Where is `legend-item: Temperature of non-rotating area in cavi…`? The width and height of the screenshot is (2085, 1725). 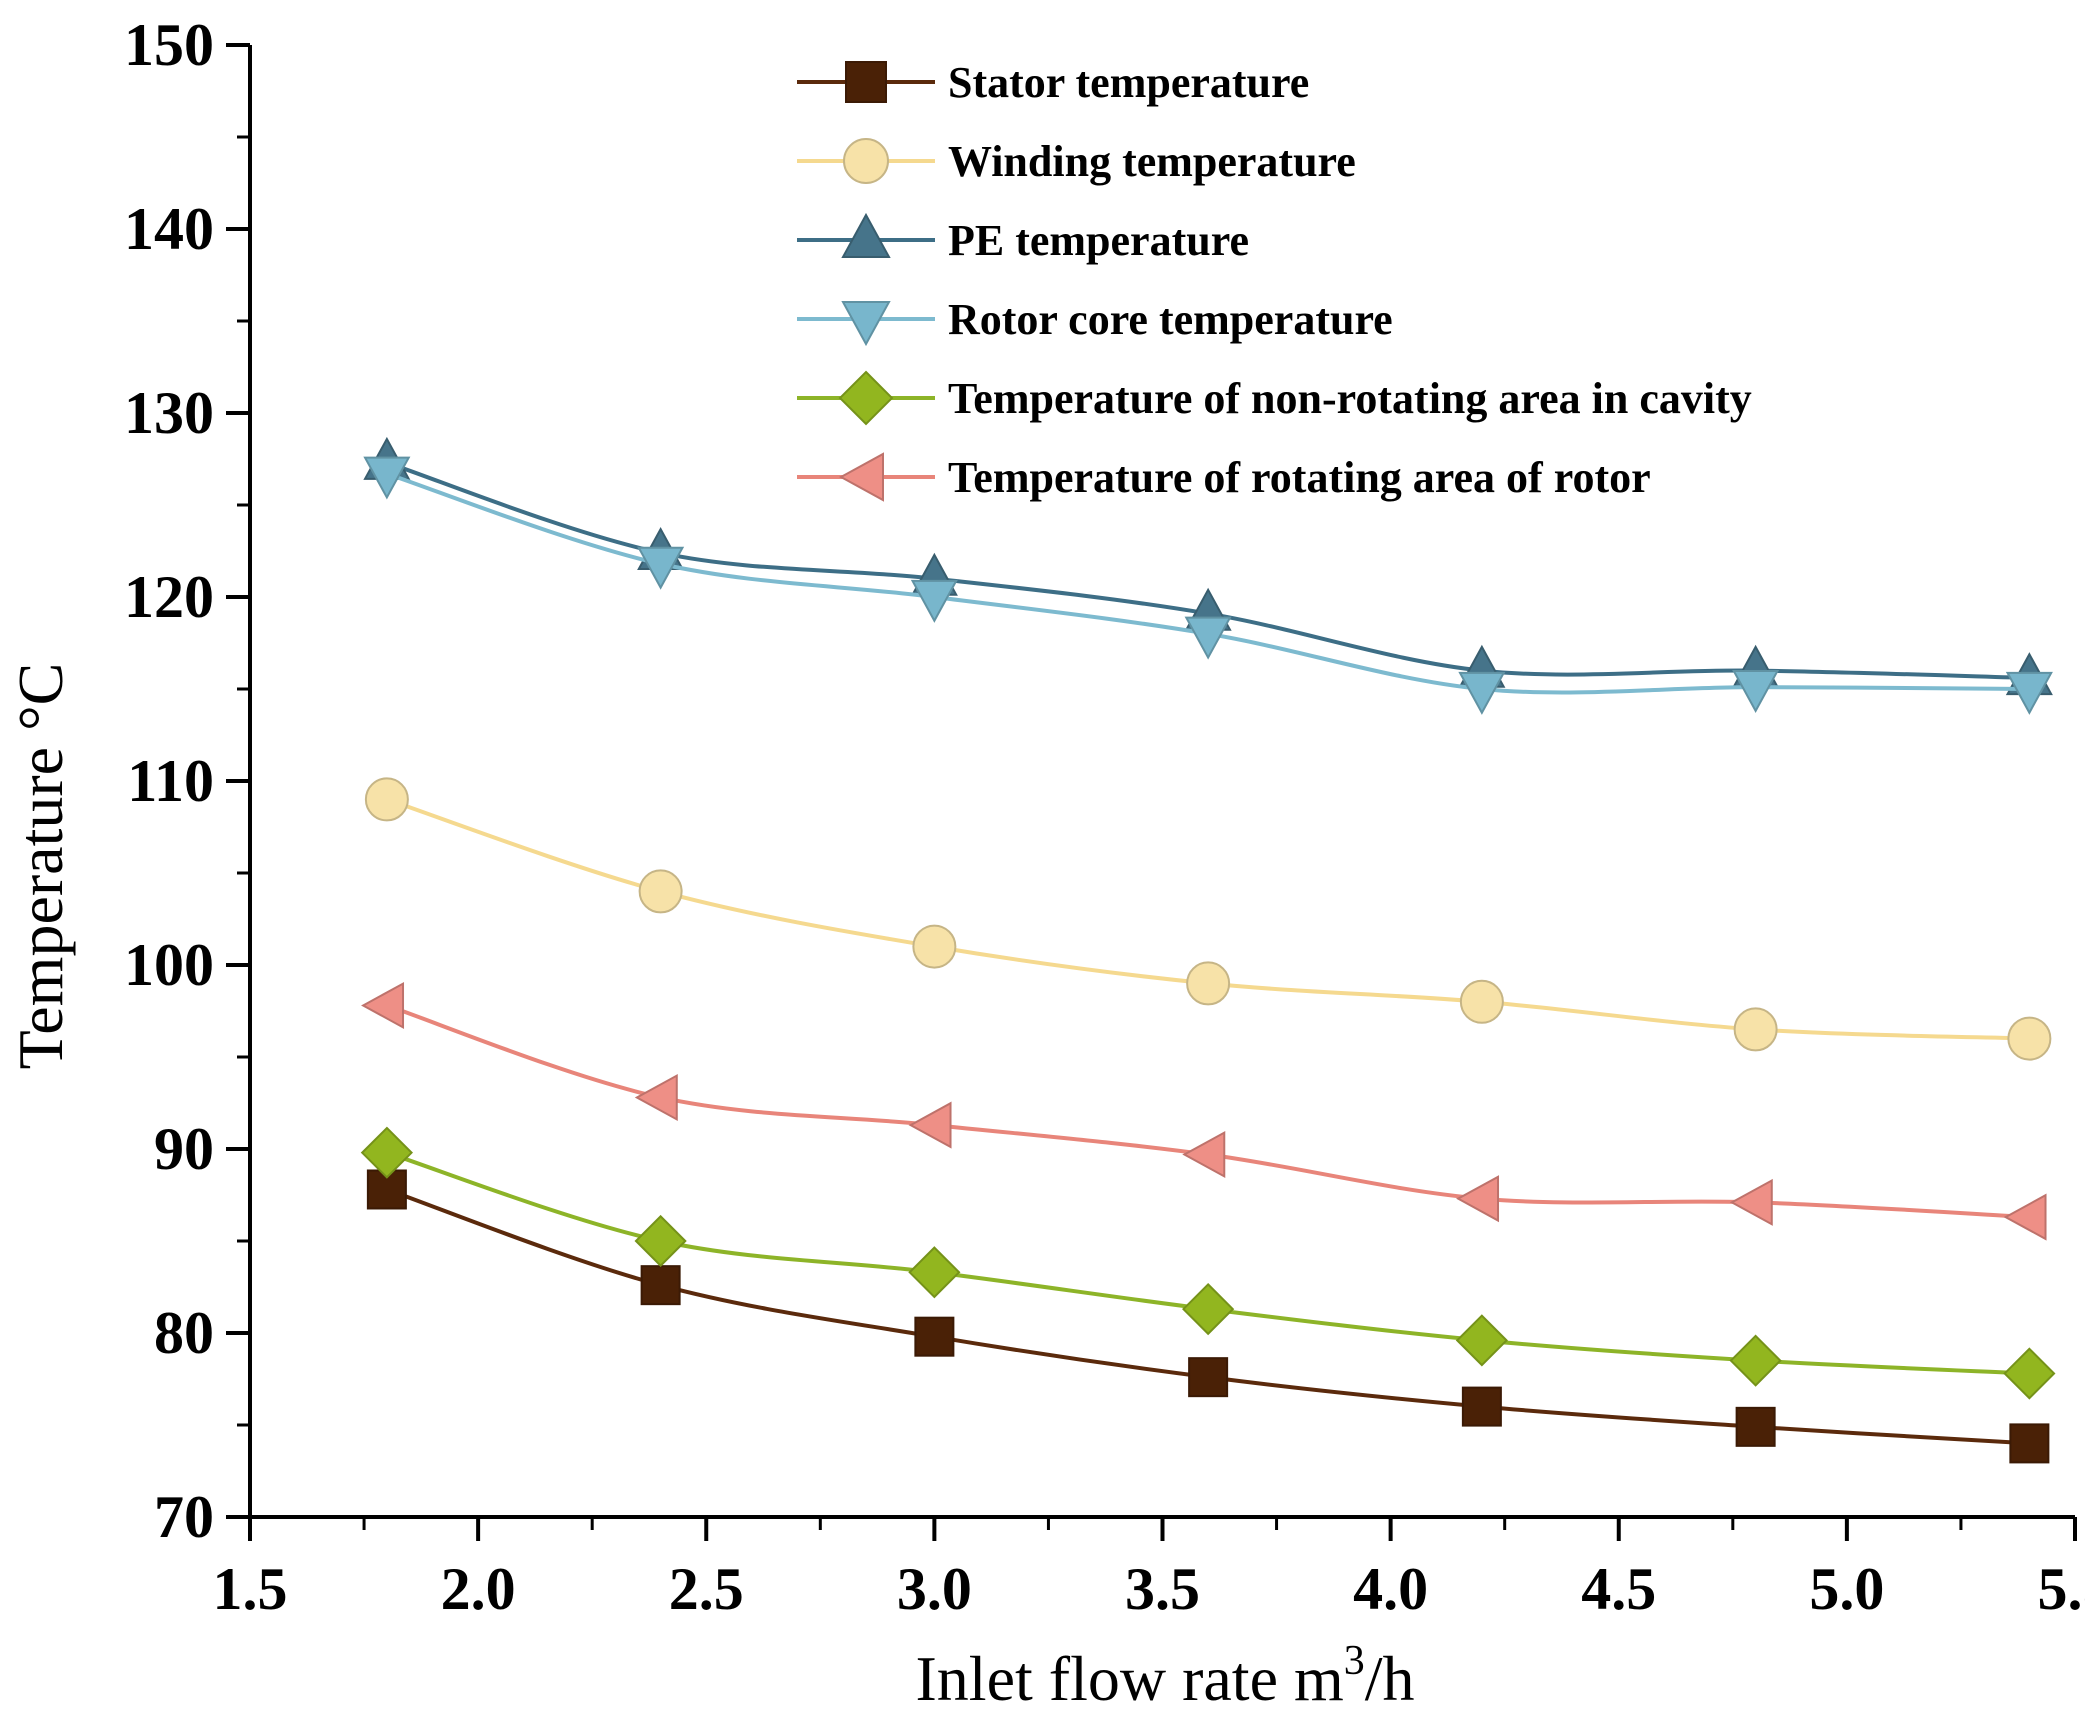
legend-item: Temperature of non-rotating area in cavi… is located at coordinates (1274, 398).